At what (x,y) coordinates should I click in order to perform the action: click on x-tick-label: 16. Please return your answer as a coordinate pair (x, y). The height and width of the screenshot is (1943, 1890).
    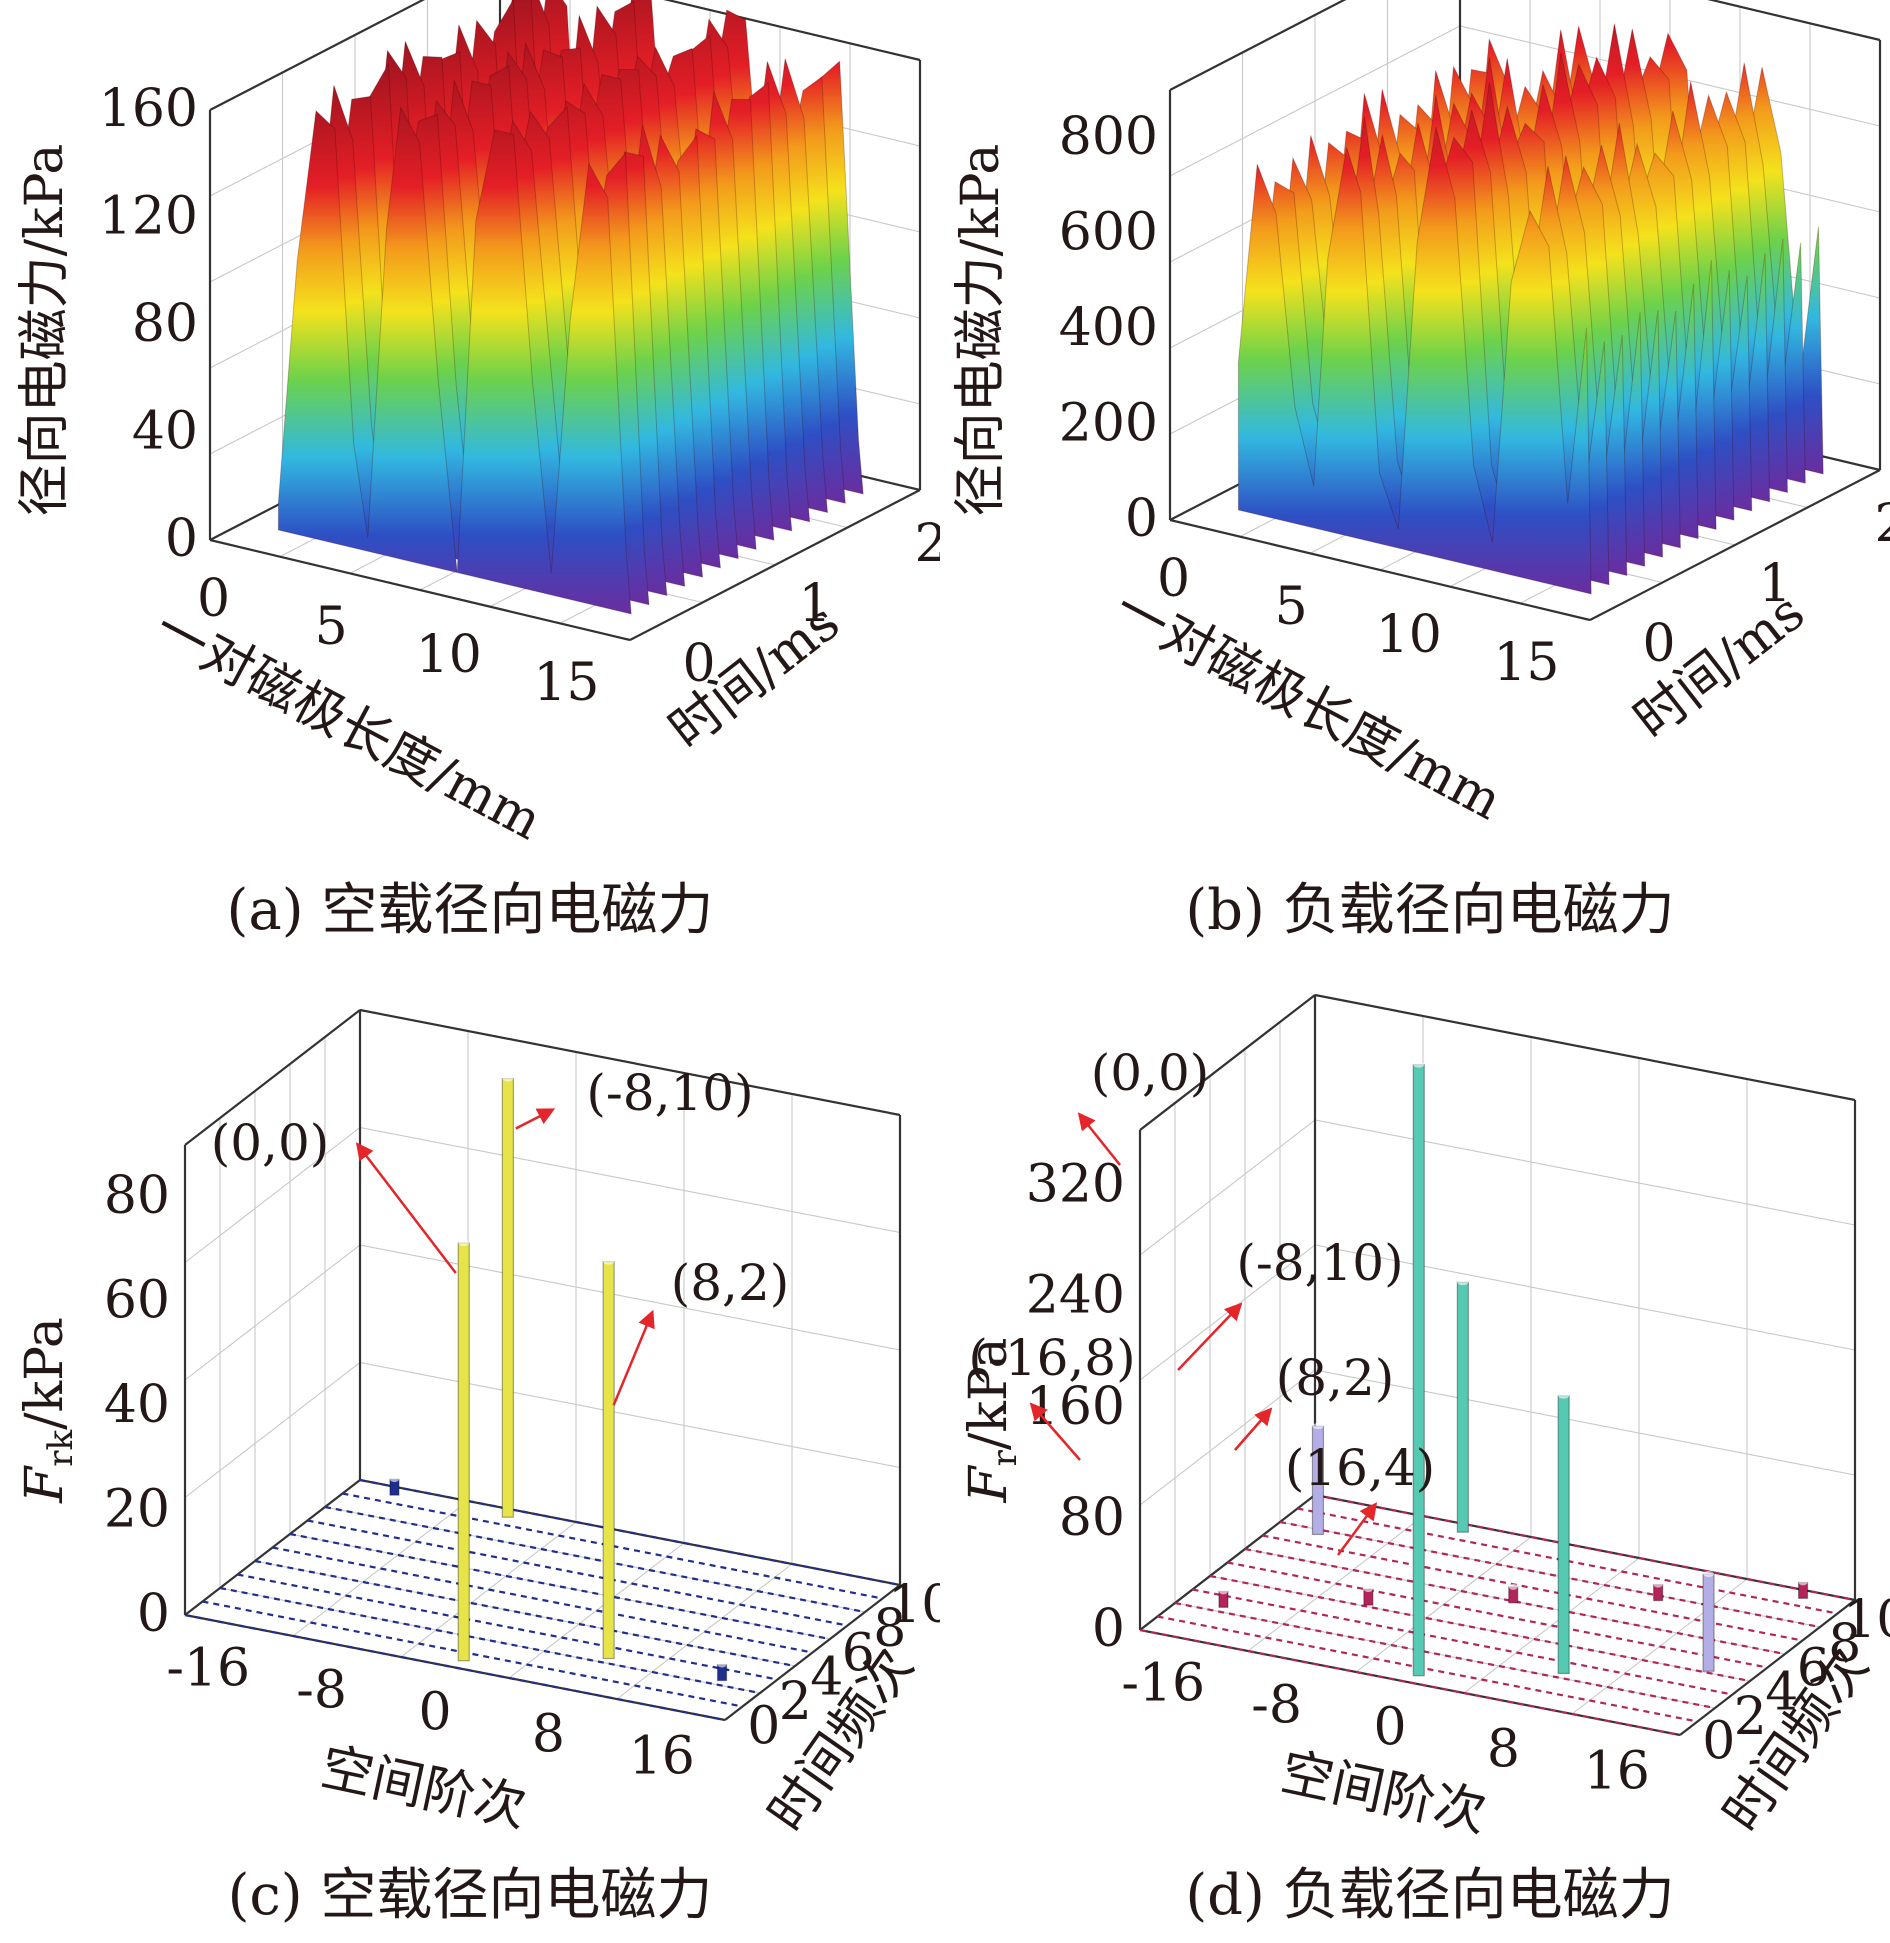
    Looking at the image, I should click on (662, 1757).